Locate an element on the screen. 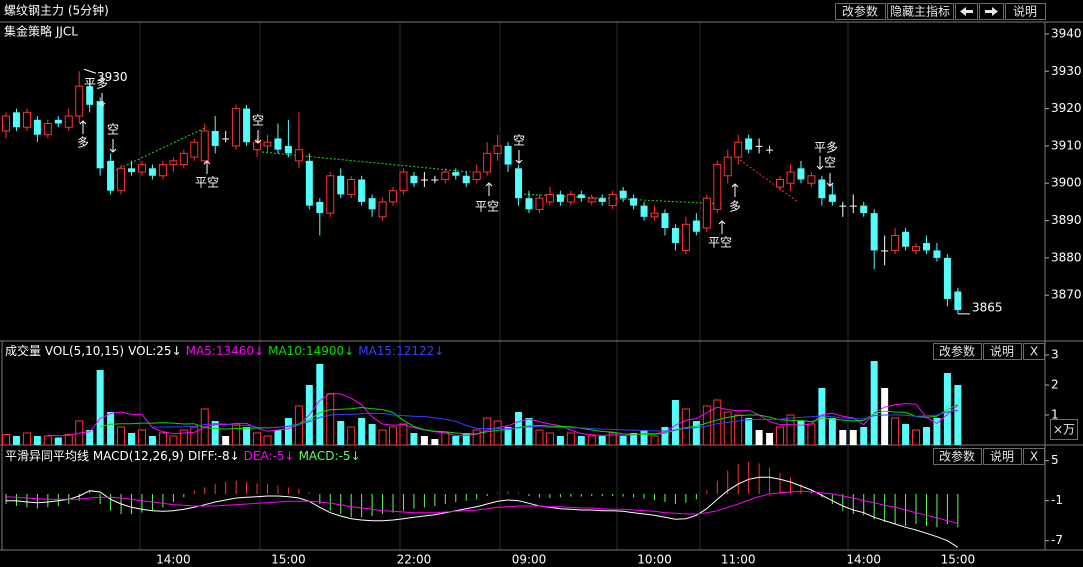 Image resolution: width=1083 pixels, height=567 pixels. y-tick-label: 3880 is located at coordinates (1066, 257).